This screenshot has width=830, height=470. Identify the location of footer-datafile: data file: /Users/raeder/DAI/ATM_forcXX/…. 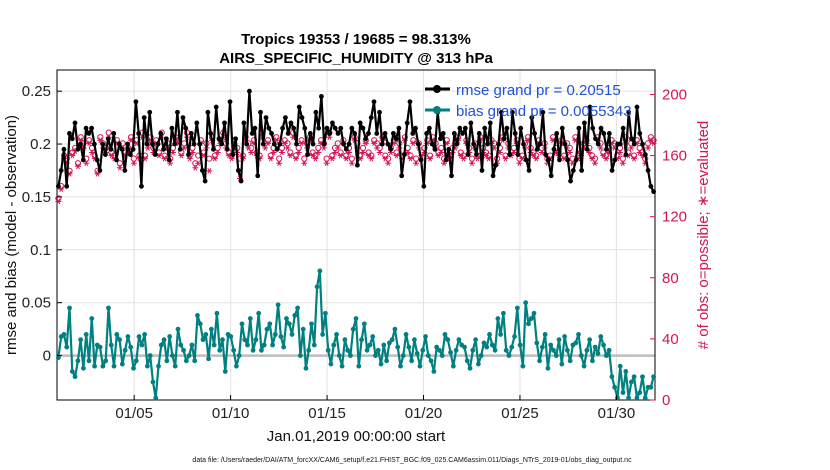
(412, 460).